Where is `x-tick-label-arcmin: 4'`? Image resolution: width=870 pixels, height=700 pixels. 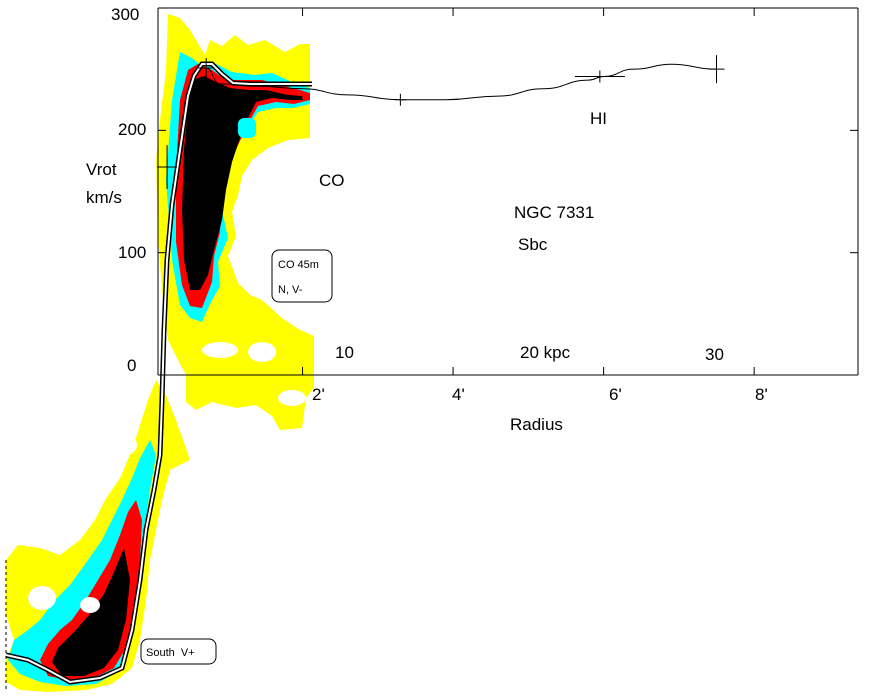 x-tick-label-arcmin: 4' is located at coordinates (458, 394).